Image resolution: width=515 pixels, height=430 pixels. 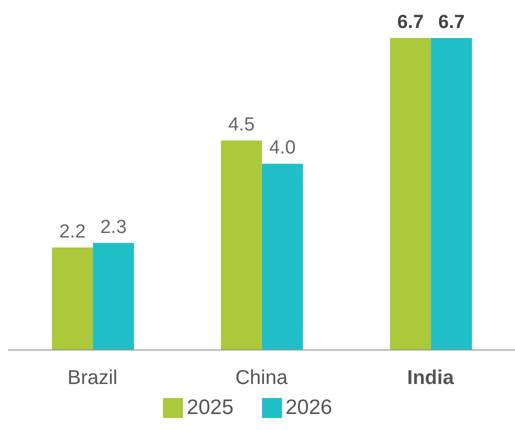 What do you see at coordinates (210, 407) in the screenshot?
I see `legend-label: 2025` at bounding box center [210, 407].